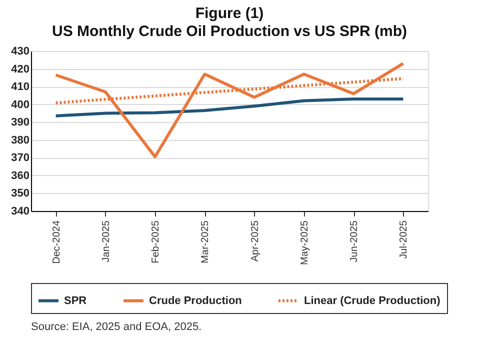 The image size is (500, 361). Describe the element at coordinates (20, 140) in the screenshot. I see `y-tick-label: 380` at that location.